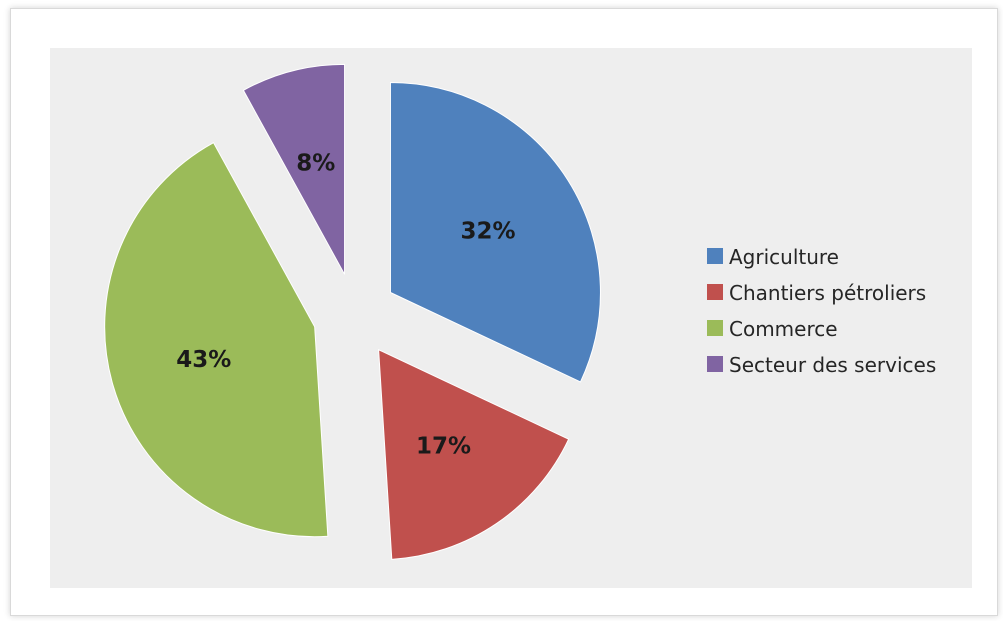 Image resolution: width=1003 pixels, height=621 pixels. I want to click on data-label-agriculture: 32%, so click(487, 232).